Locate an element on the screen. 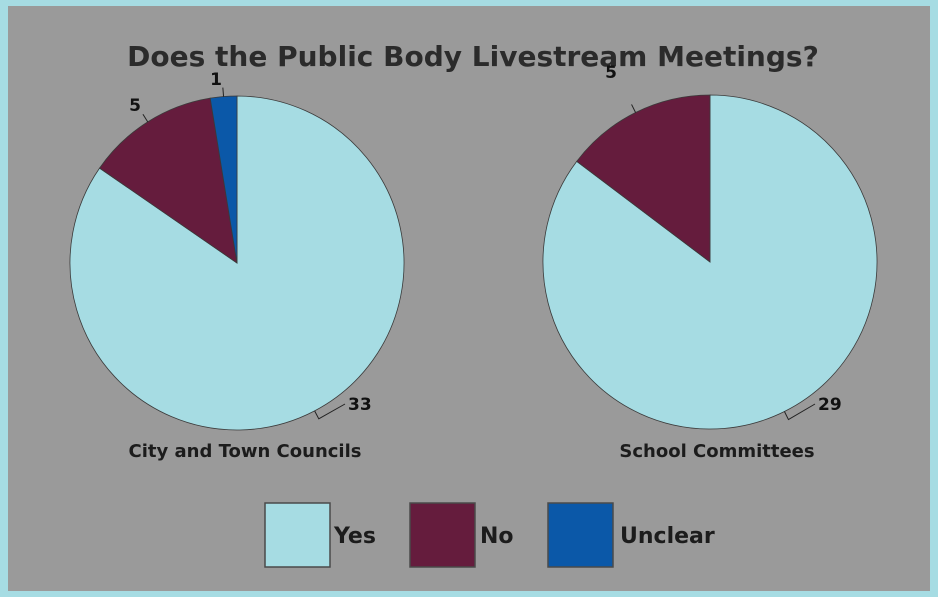 This screenshot has height=597, width=938. legend-label-unclear: Unclear is located at coordinates (667, 536).